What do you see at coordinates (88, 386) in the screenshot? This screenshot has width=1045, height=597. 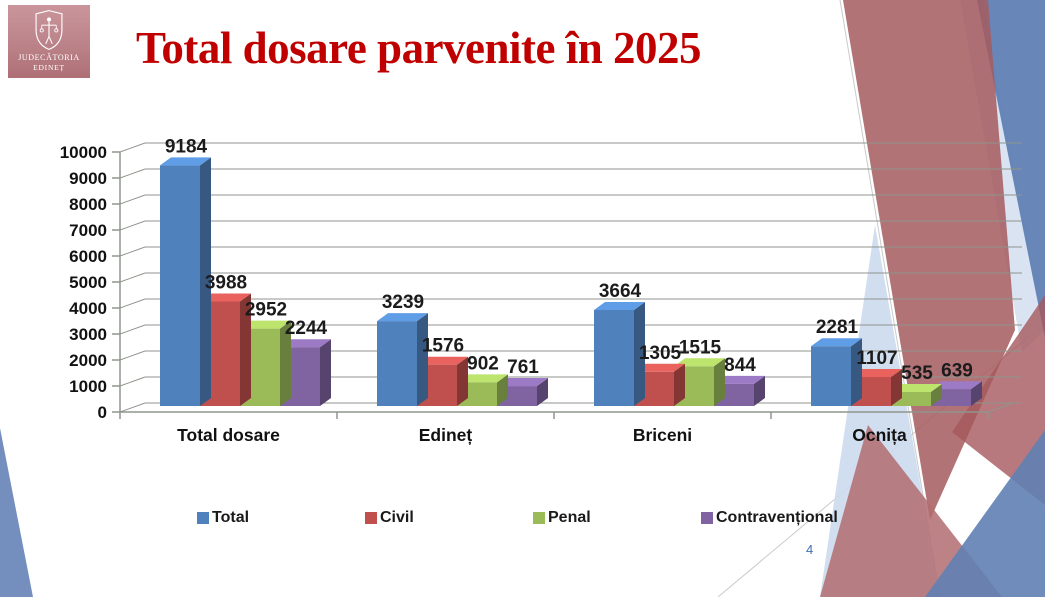 I see `y-tick-label: 1000` at bounding box center [88, 386].